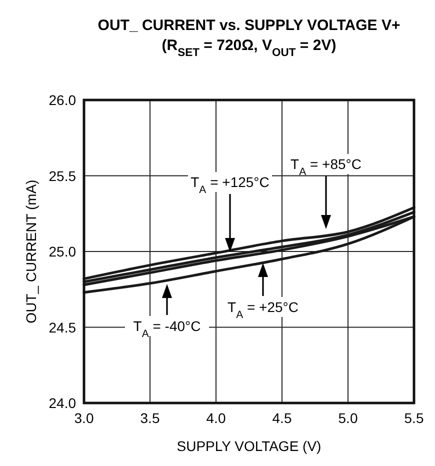 This screenshot has width=435, height=466. Describe the element at coordinates (62, 327) in the screenshot. I see `y-tick-label: 24.5` at that location.